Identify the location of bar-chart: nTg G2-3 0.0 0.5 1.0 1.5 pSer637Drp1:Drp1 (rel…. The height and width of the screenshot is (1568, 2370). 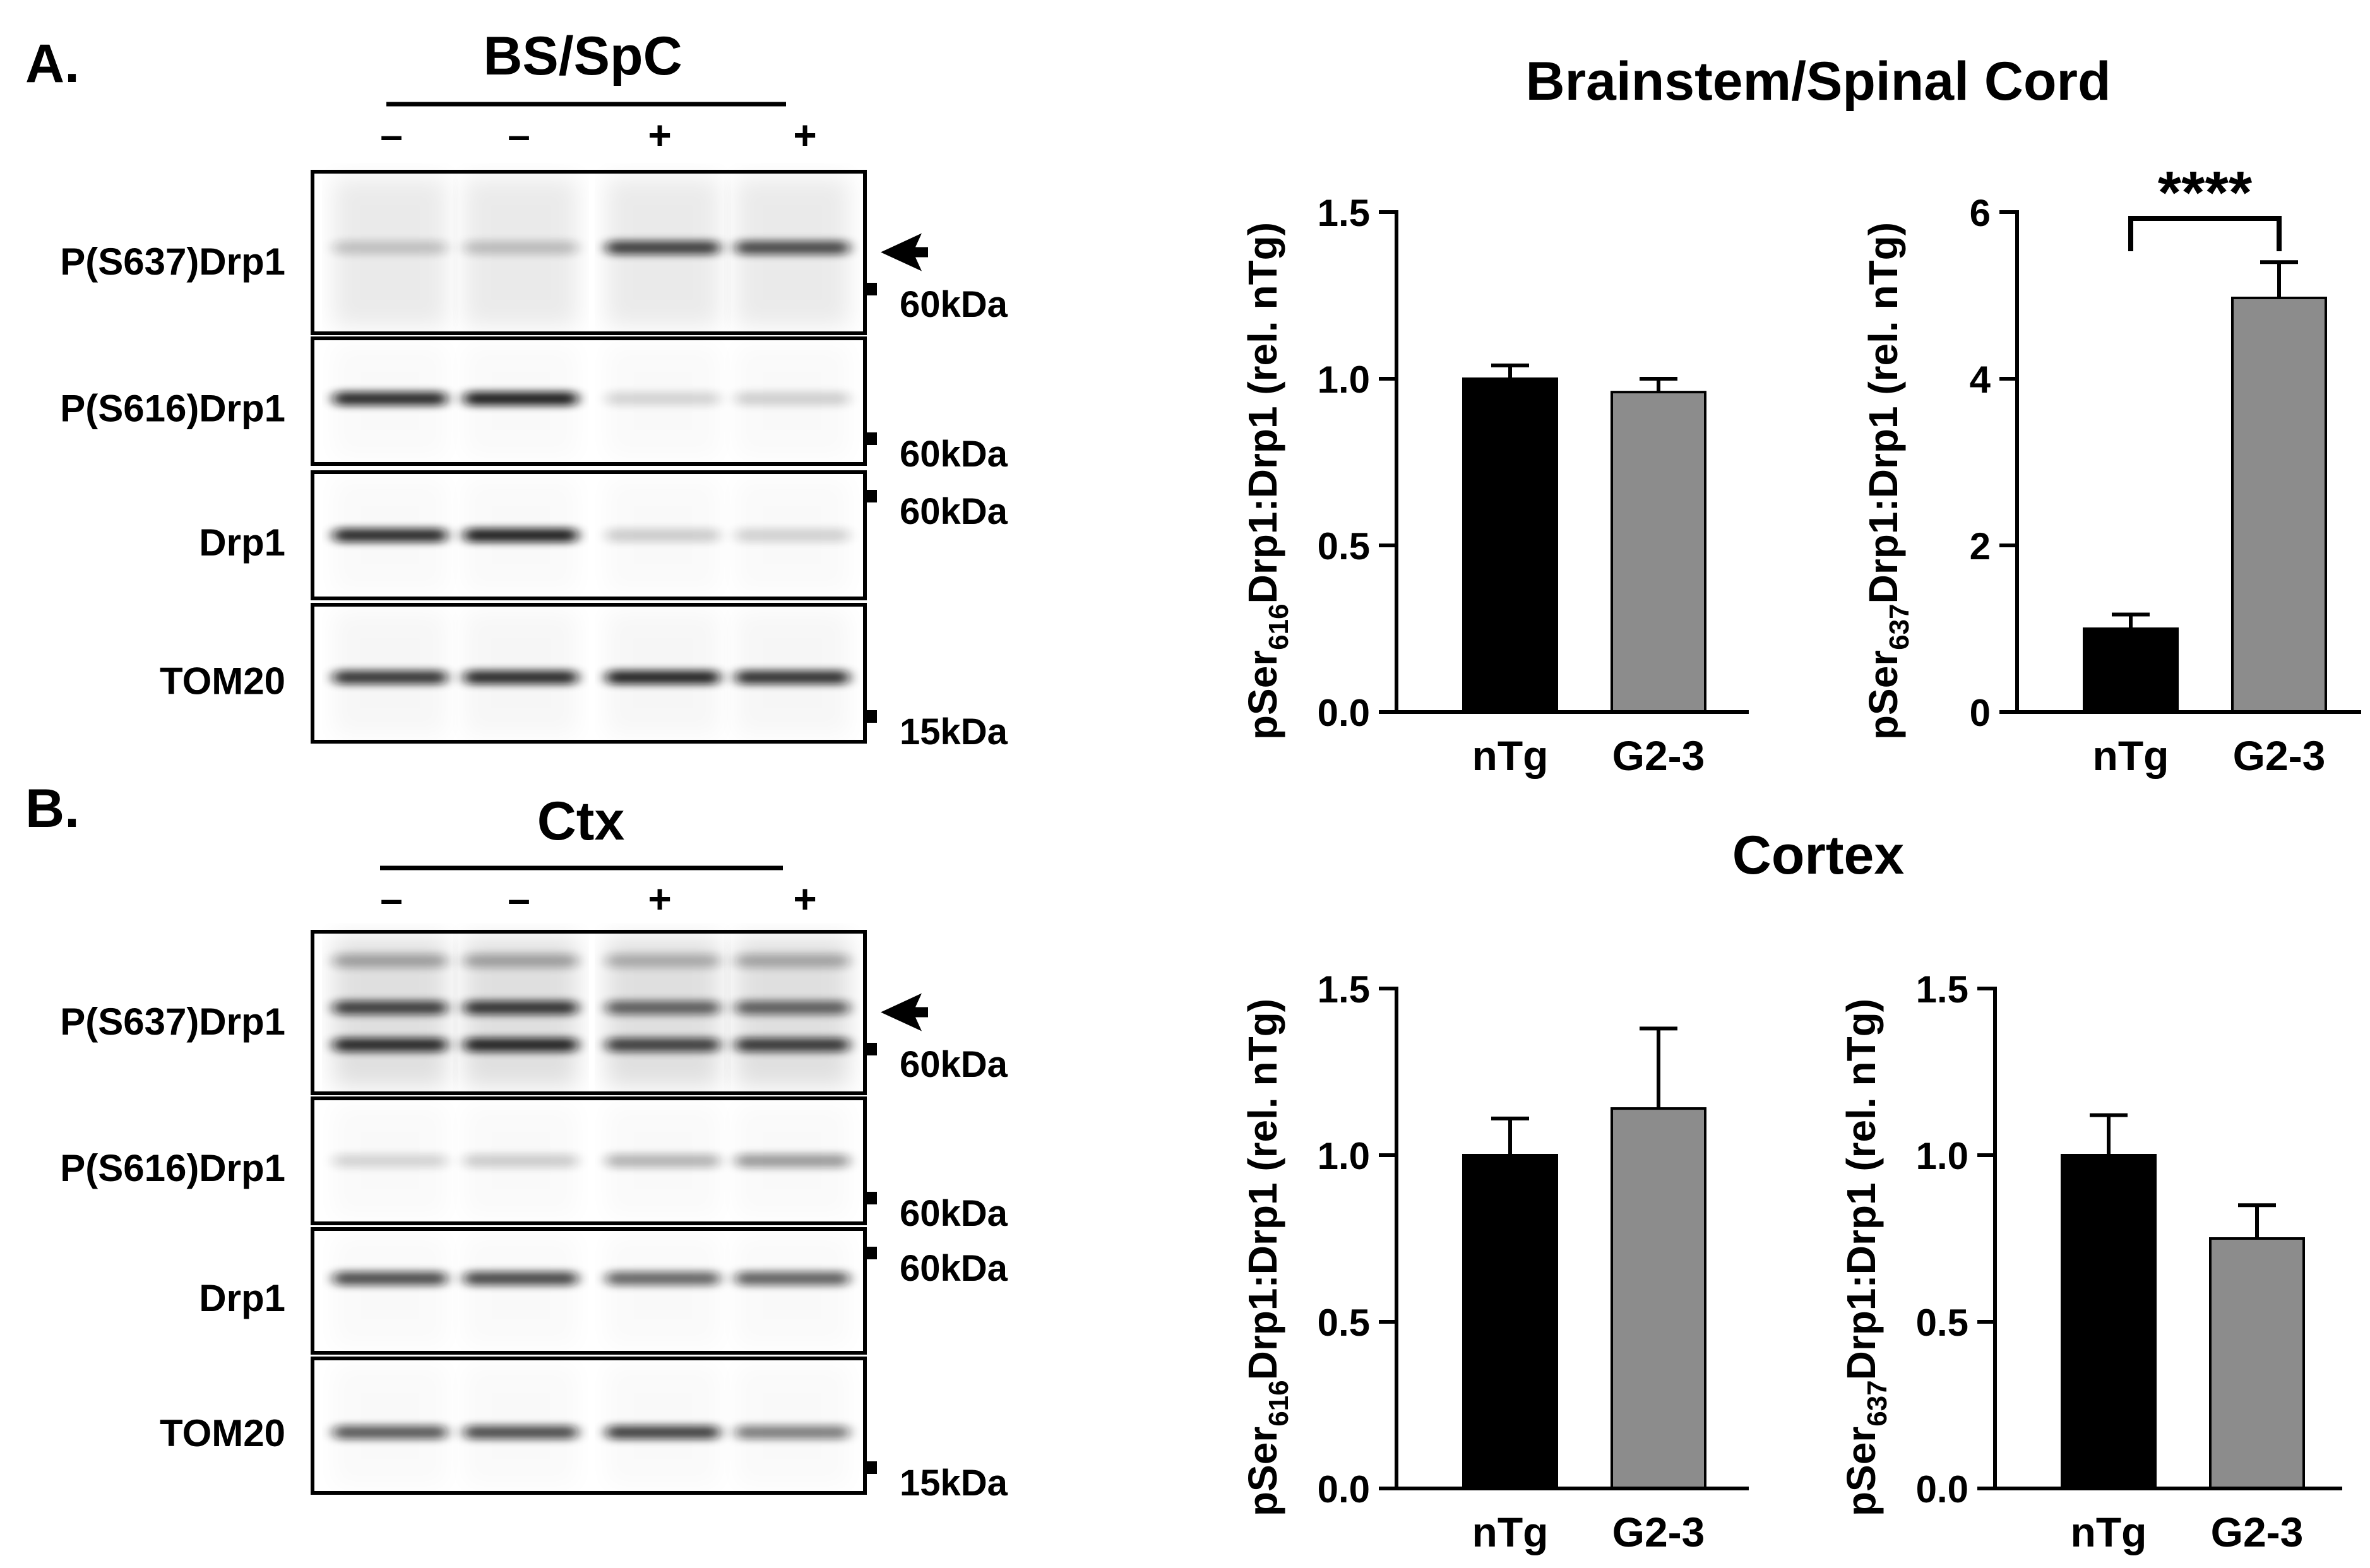
(2090, 1261).